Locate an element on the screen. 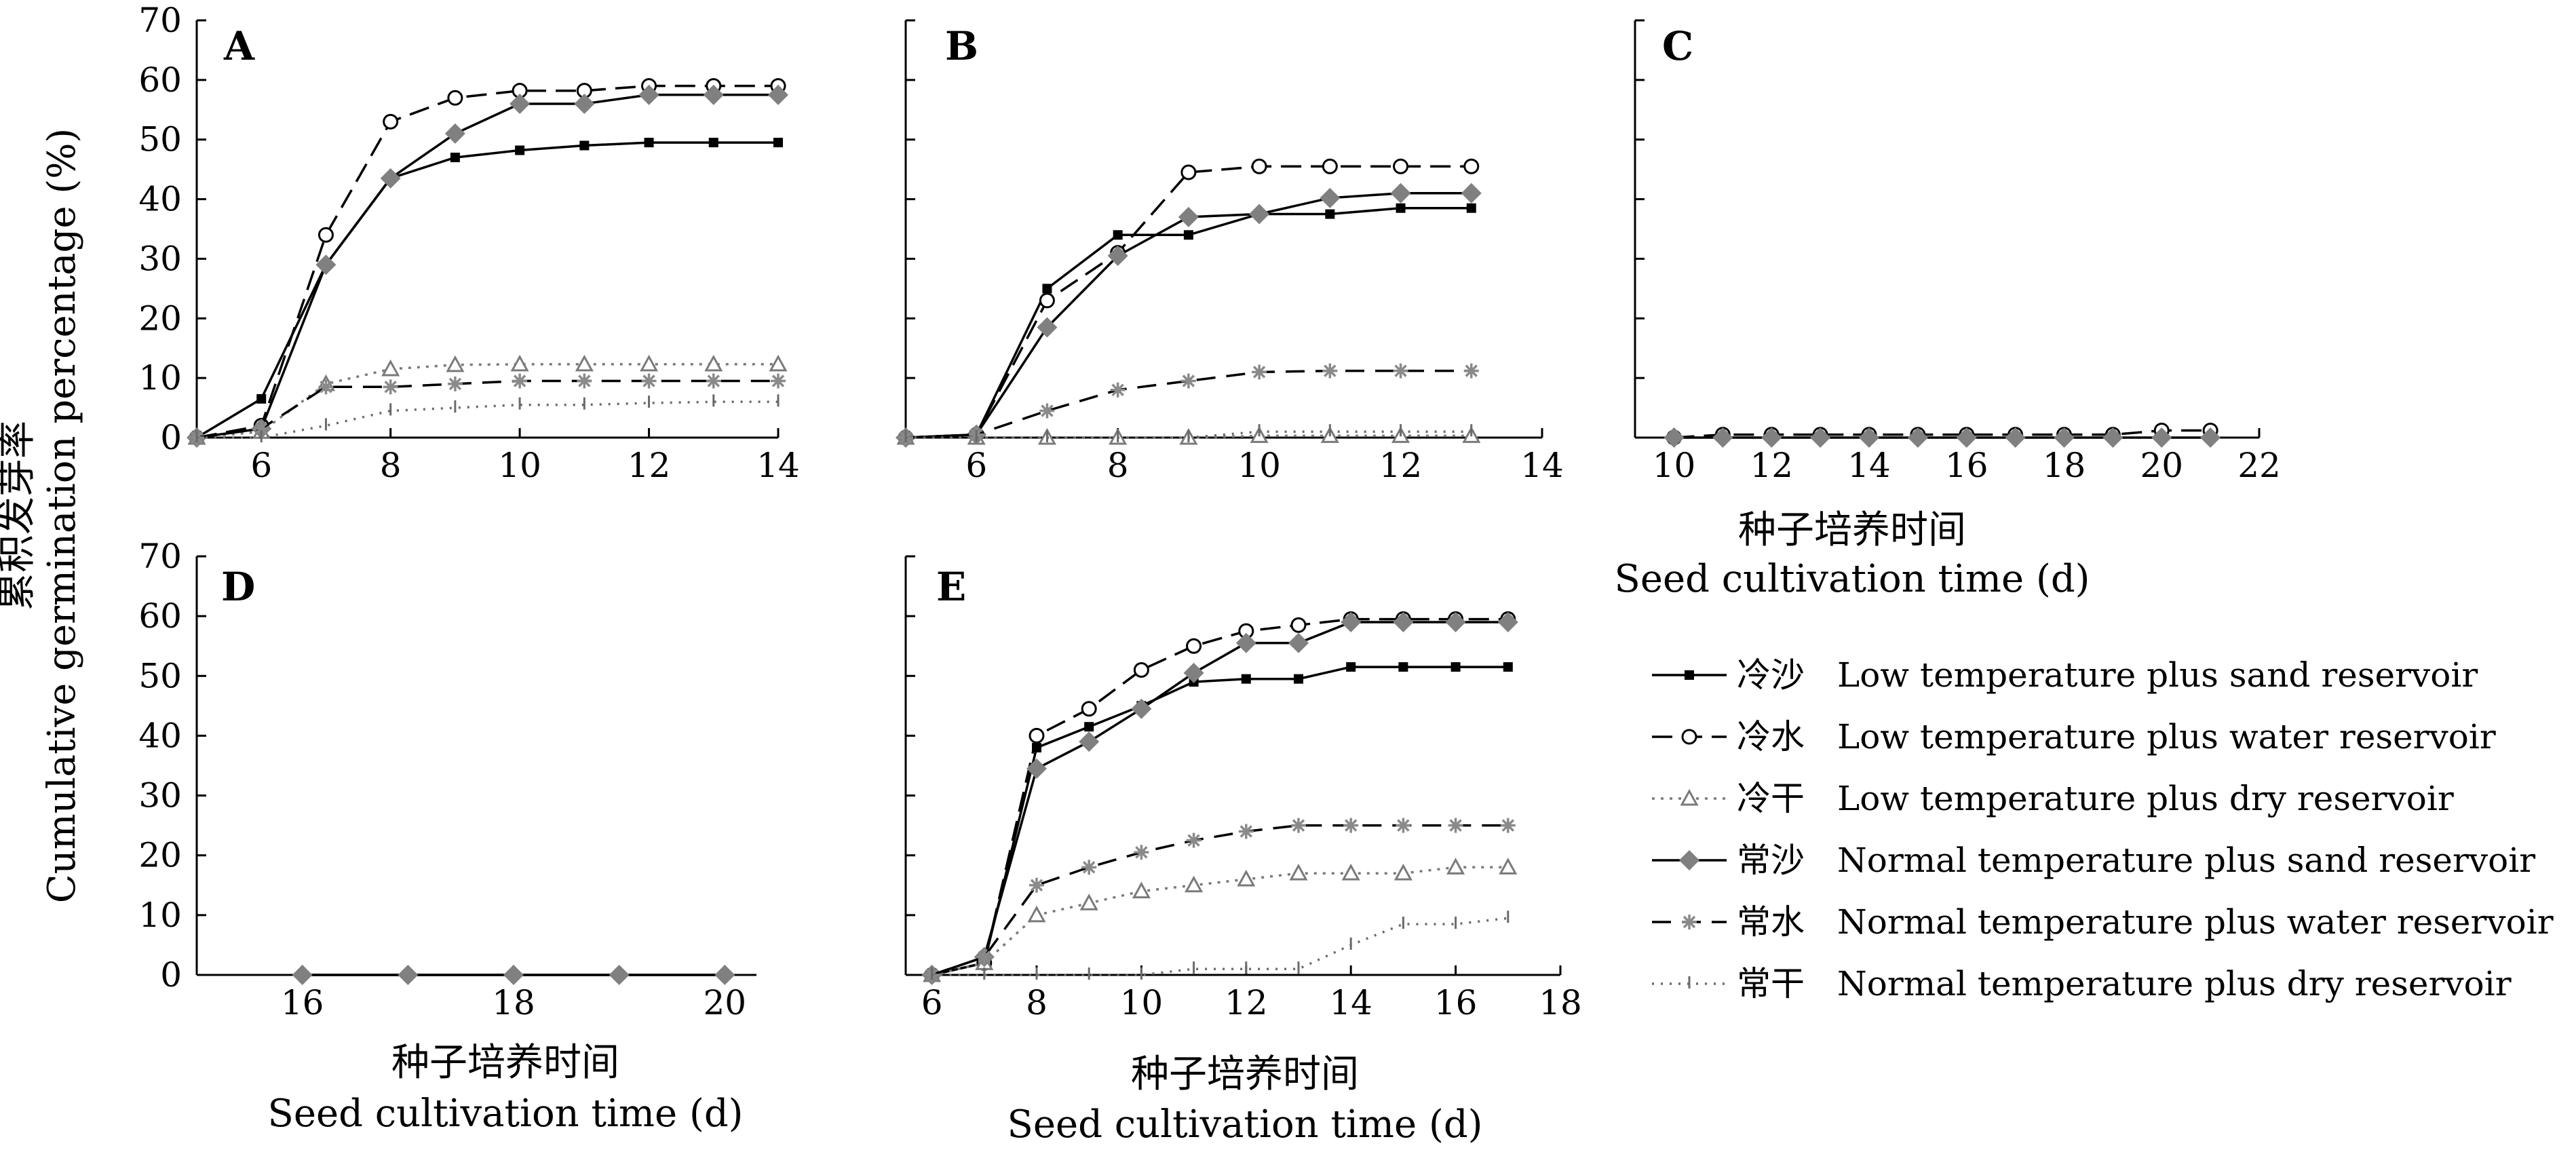 The width and height of the screenshot is (2576, 1152). legend-label-en: Low temperature plus sand reservoir is located at coordinates (2157, 675).